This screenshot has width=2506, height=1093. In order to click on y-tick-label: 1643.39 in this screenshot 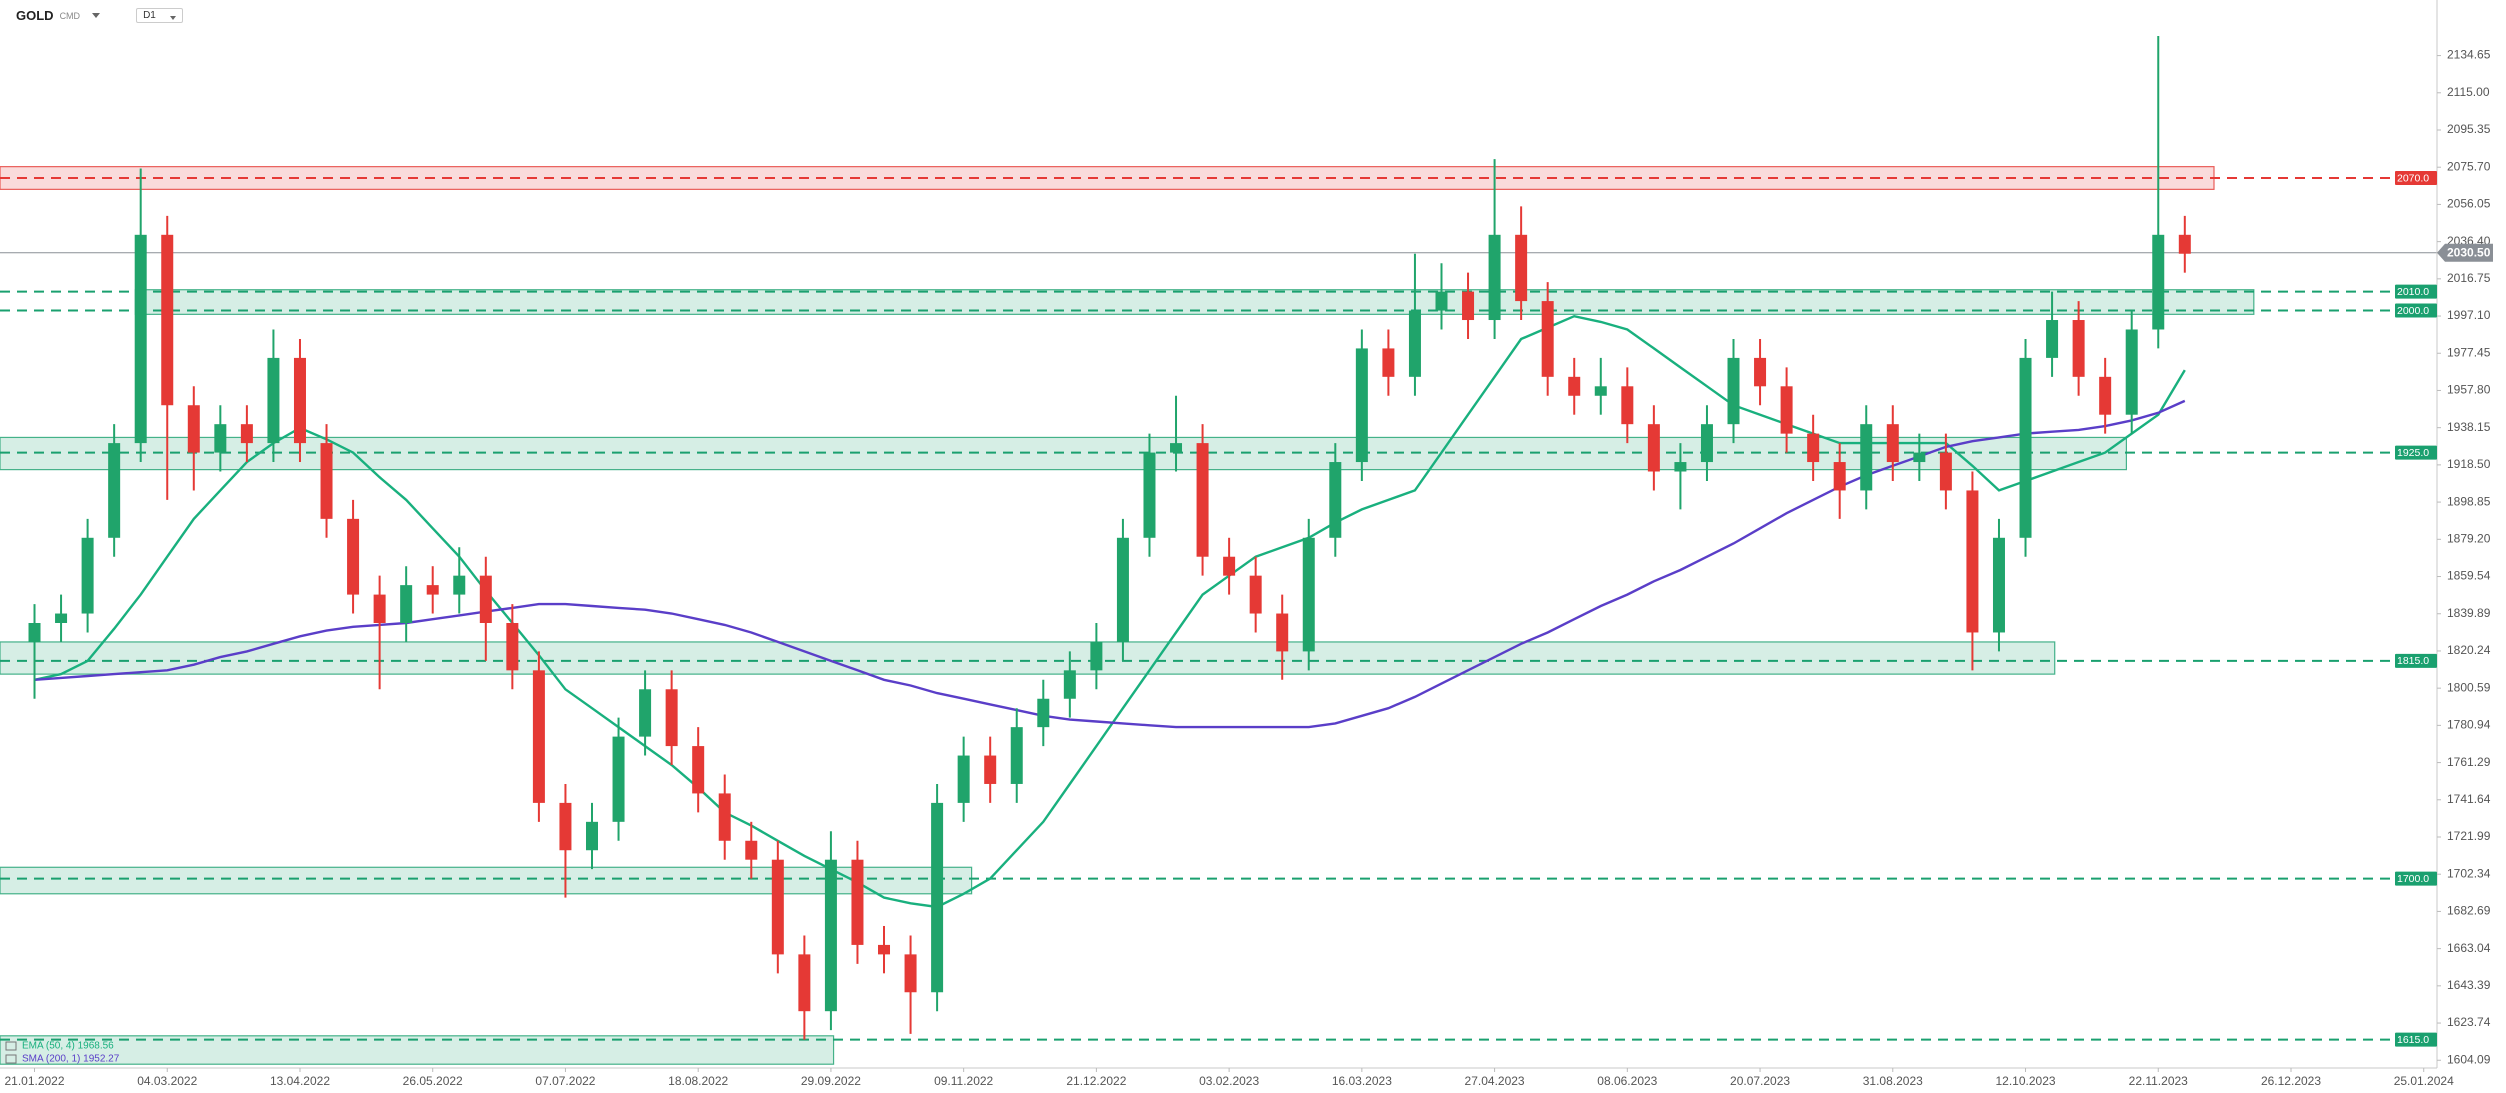, I will do `click(2469, 985)`.